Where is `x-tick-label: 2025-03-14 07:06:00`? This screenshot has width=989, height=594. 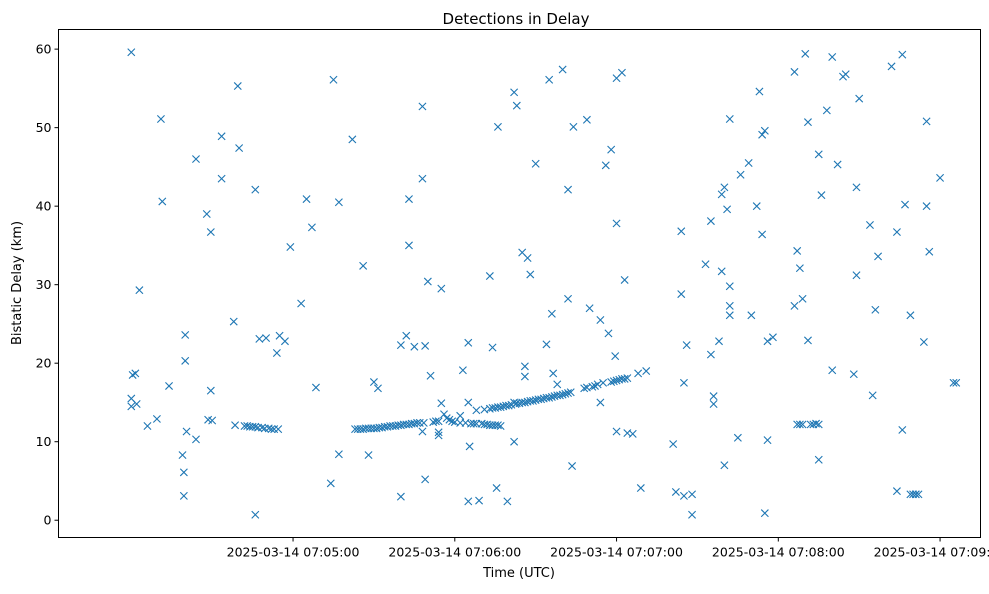 x-tick-label: 2025-03-14 07:06:00 is located at coordinates (454, 552).